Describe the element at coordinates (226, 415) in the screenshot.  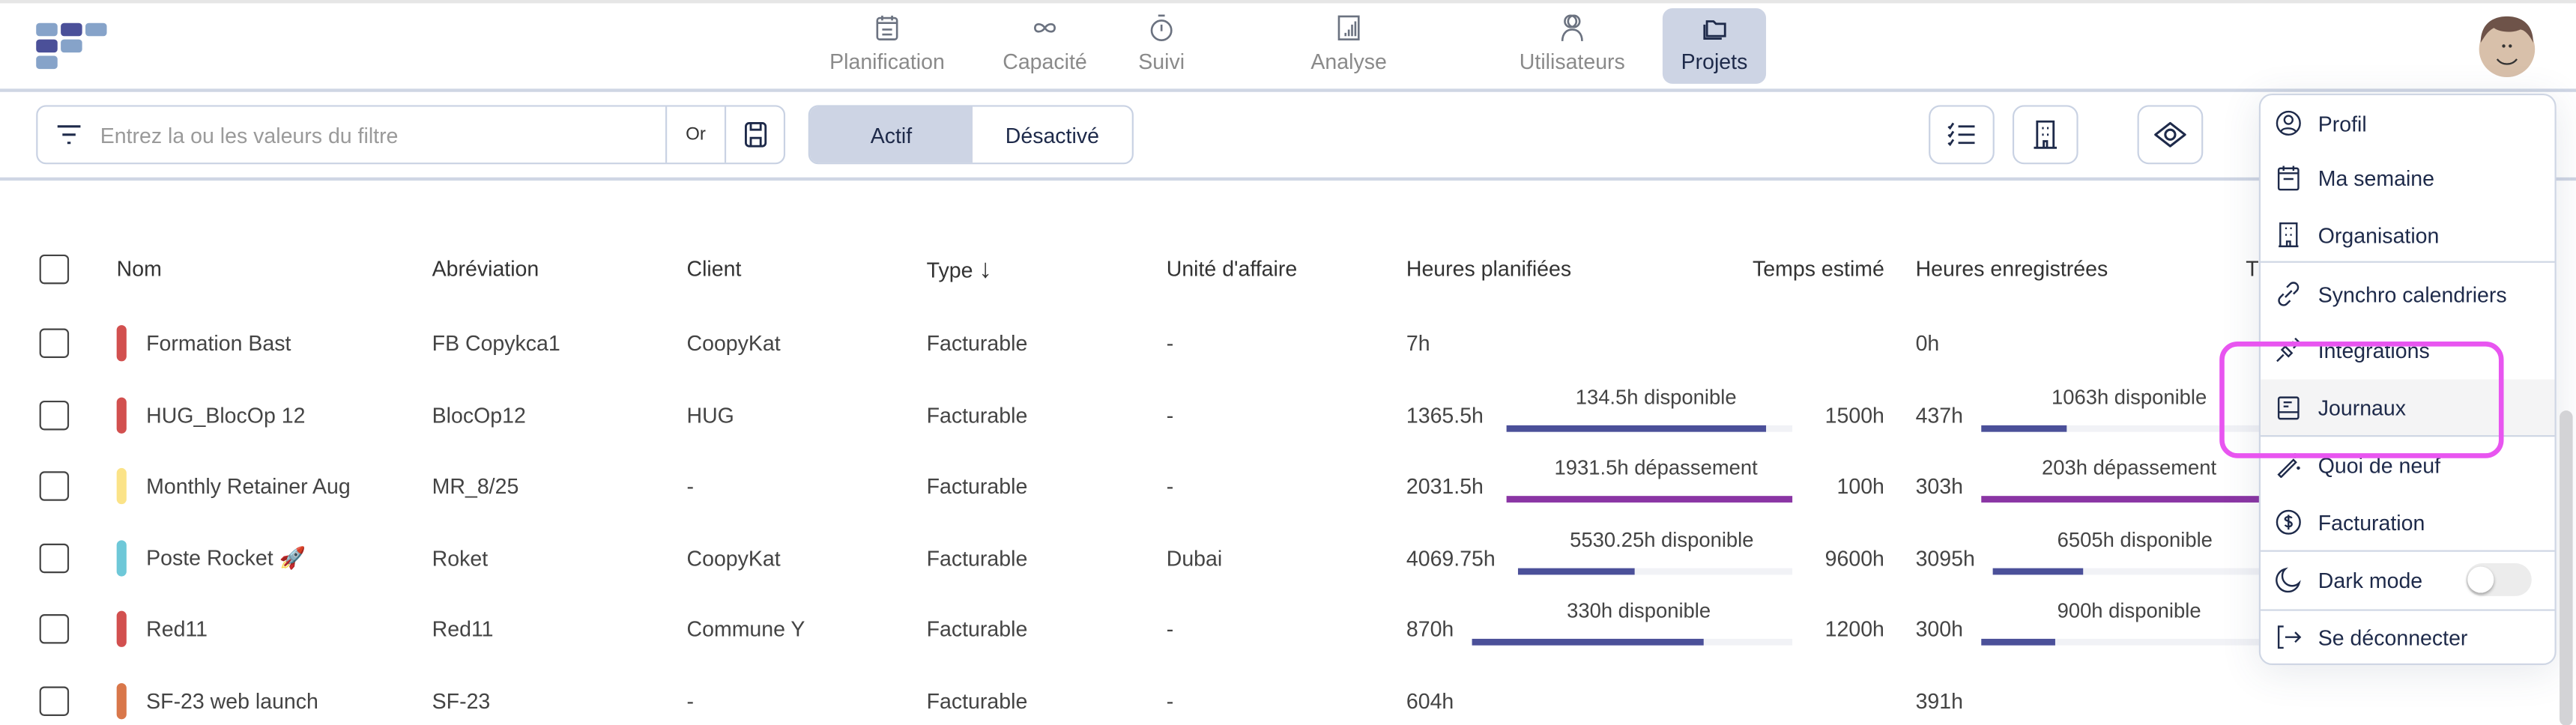
I see `project-name: HUG_BlocOp 12` at that location.